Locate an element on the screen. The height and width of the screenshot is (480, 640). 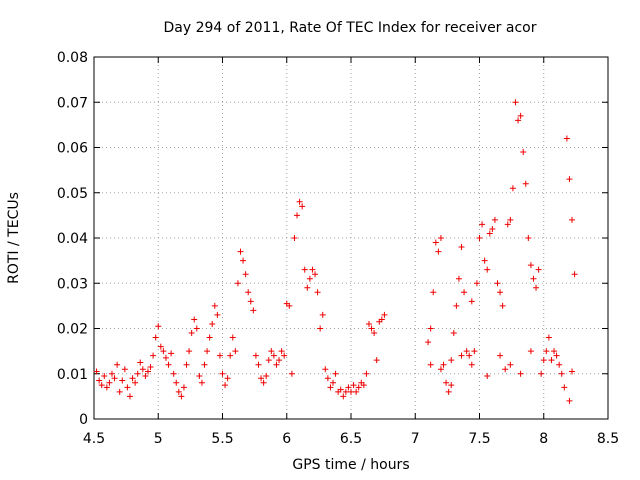
x-tick-label: 8 is located at coordinates (543, 439).